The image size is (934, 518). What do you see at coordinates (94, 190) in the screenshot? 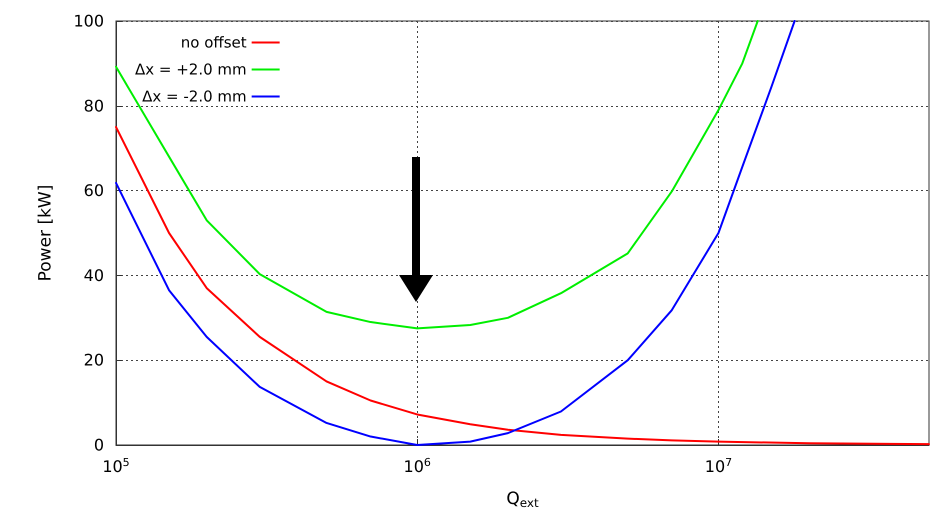
I see `y-tick-label: 60` at bounding box center [94, 190].